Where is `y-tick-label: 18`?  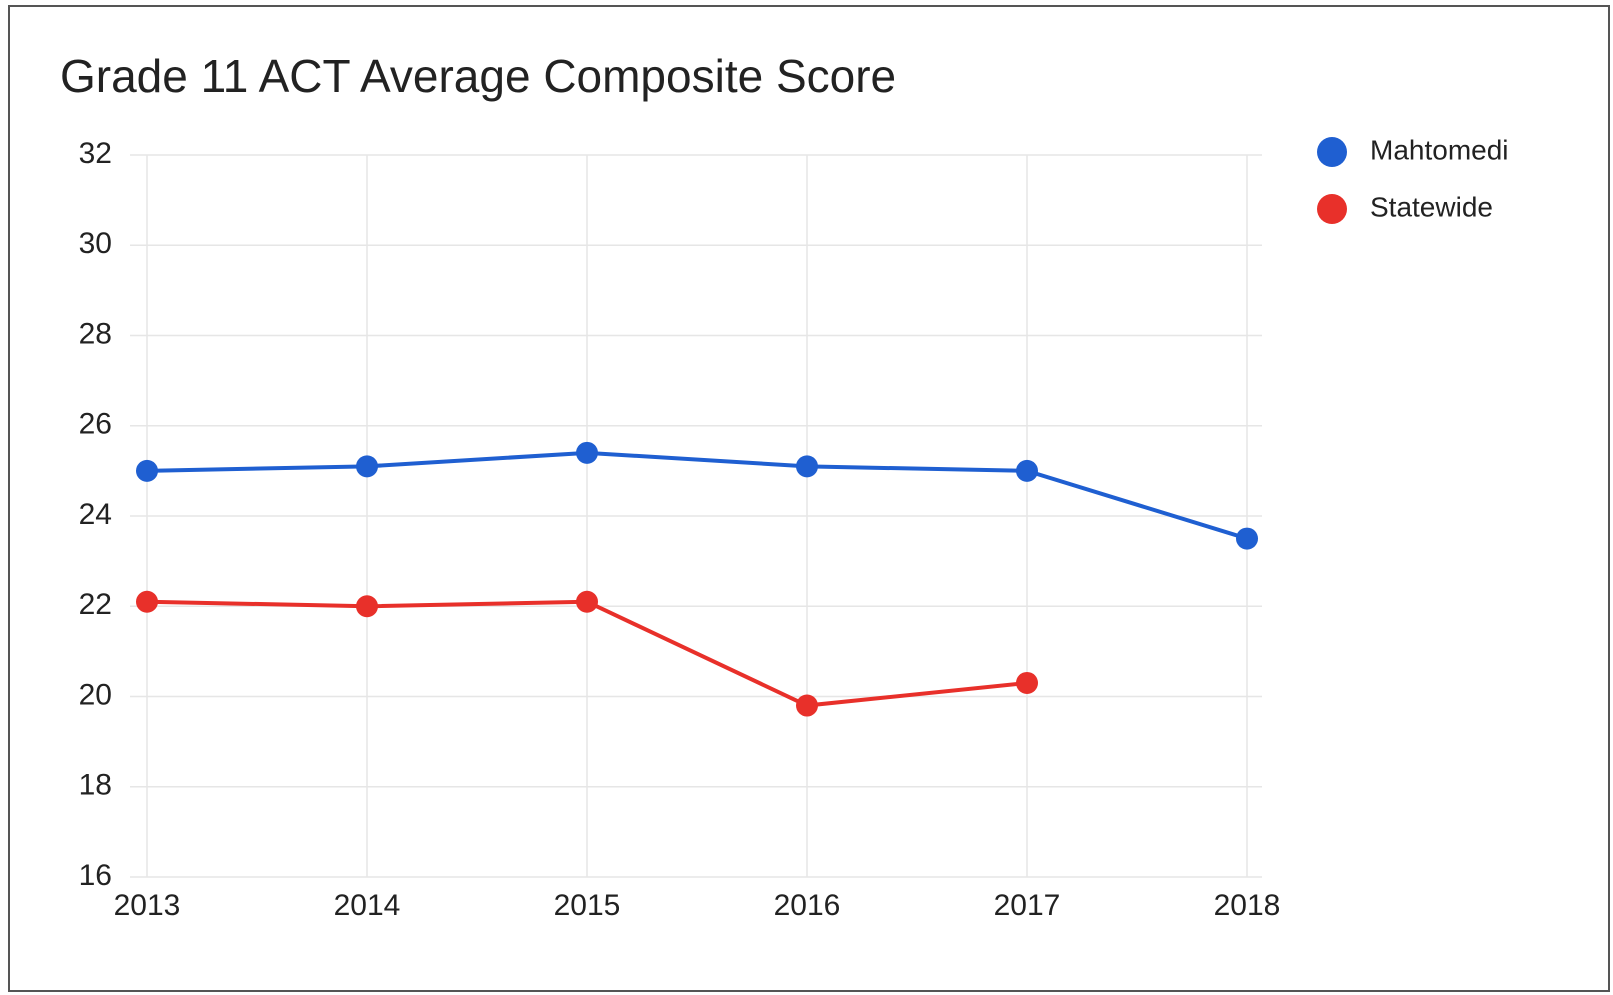 y-tick-label: 18 is located at coordinates (95, 785).